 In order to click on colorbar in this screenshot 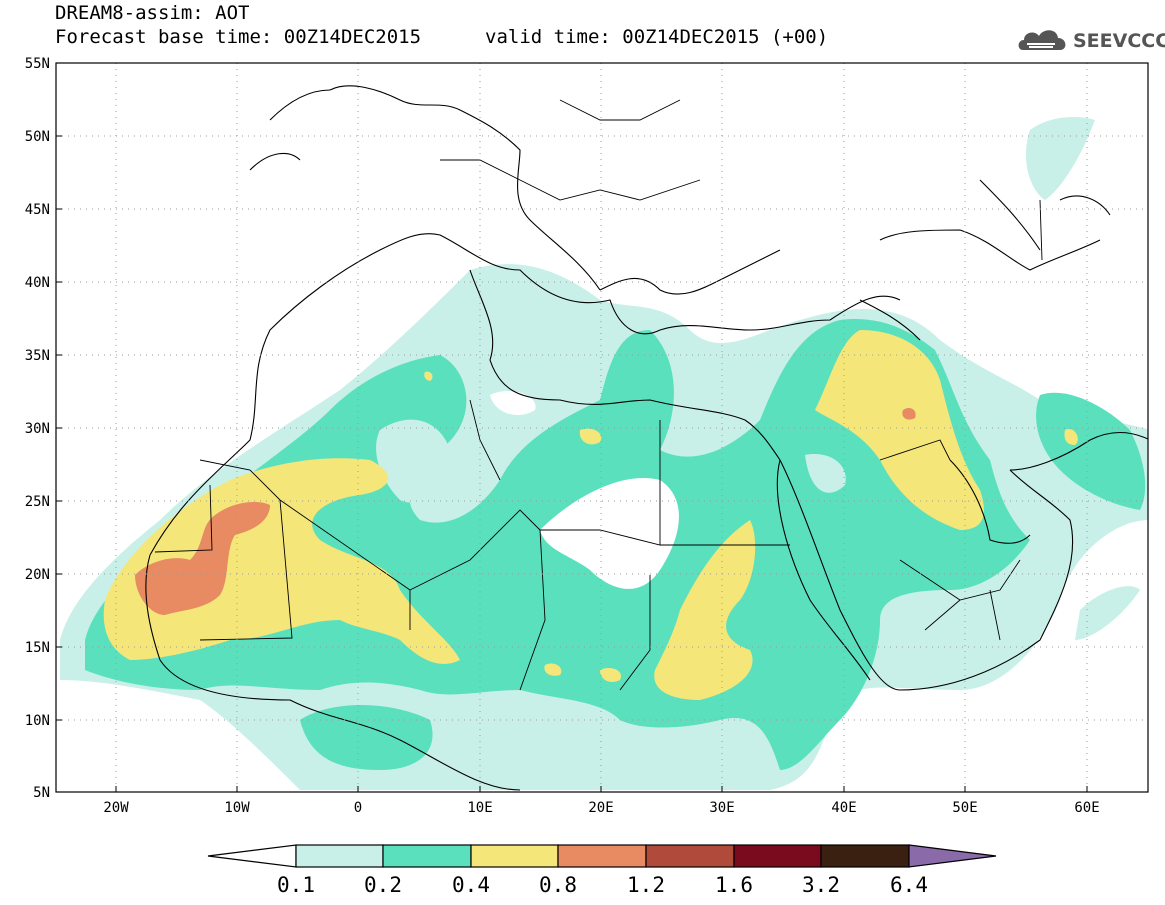, I will do `click(602, 856)`.